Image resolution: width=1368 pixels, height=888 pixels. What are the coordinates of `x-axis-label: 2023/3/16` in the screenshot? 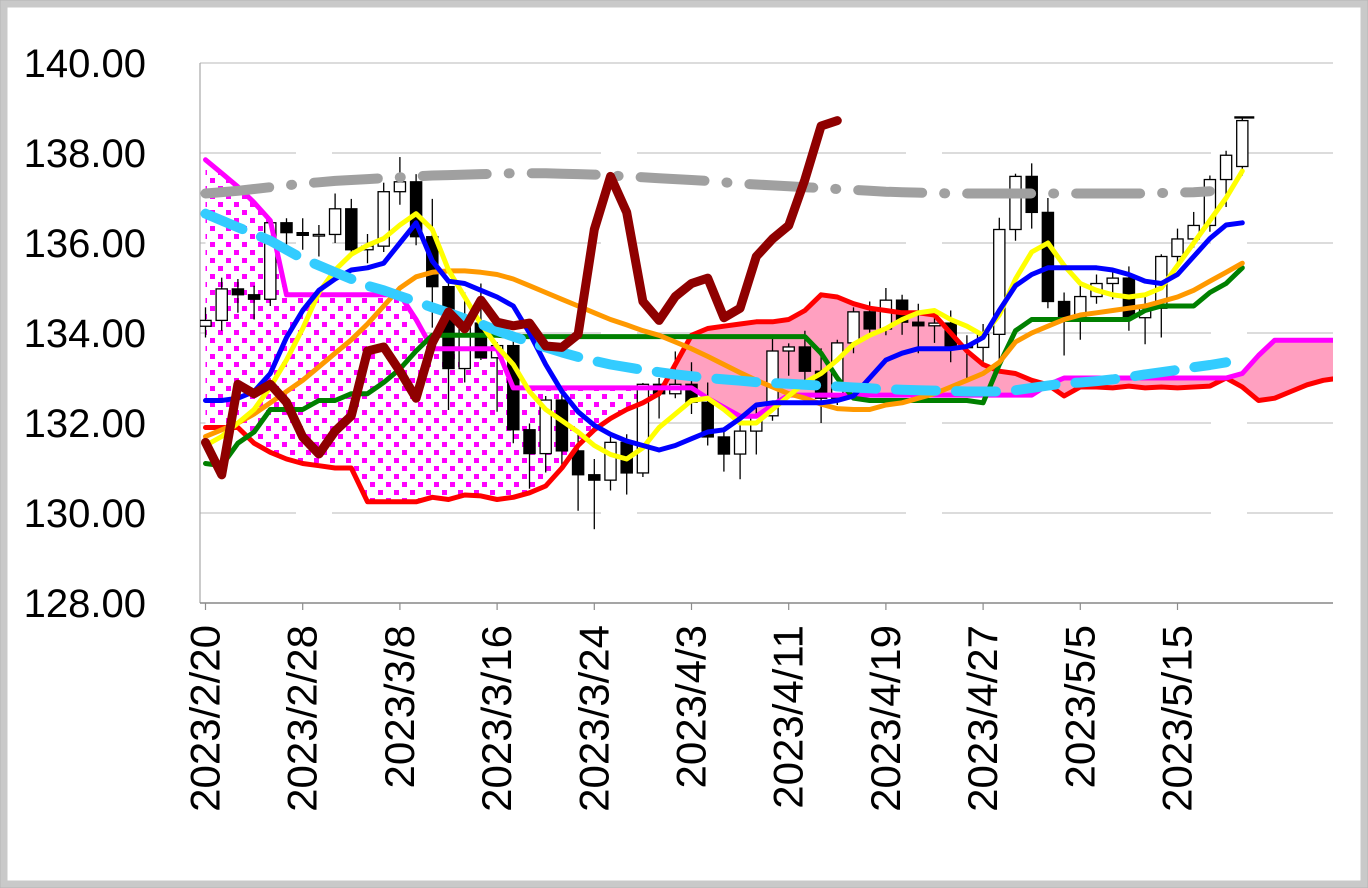 It's located at (496, 718).